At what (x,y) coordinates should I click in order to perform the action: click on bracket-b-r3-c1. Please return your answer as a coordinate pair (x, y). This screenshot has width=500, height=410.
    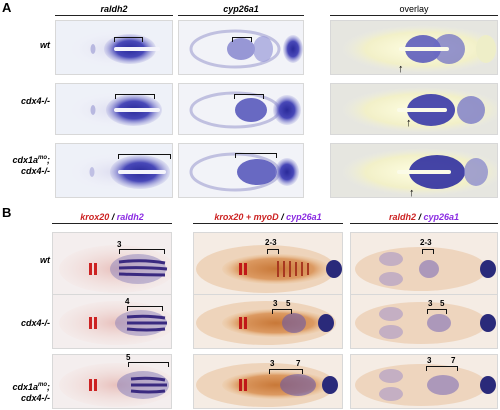
    Looking at the image, I should click on (148, 364).